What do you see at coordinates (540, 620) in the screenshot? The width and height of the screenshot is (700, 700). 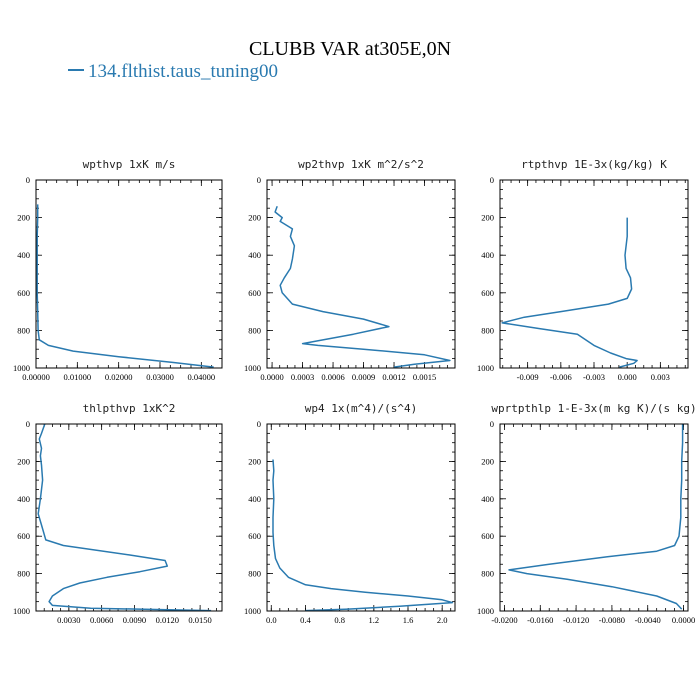 I see `x-tick-label: -0.0160` at bounding box center [540, 620].